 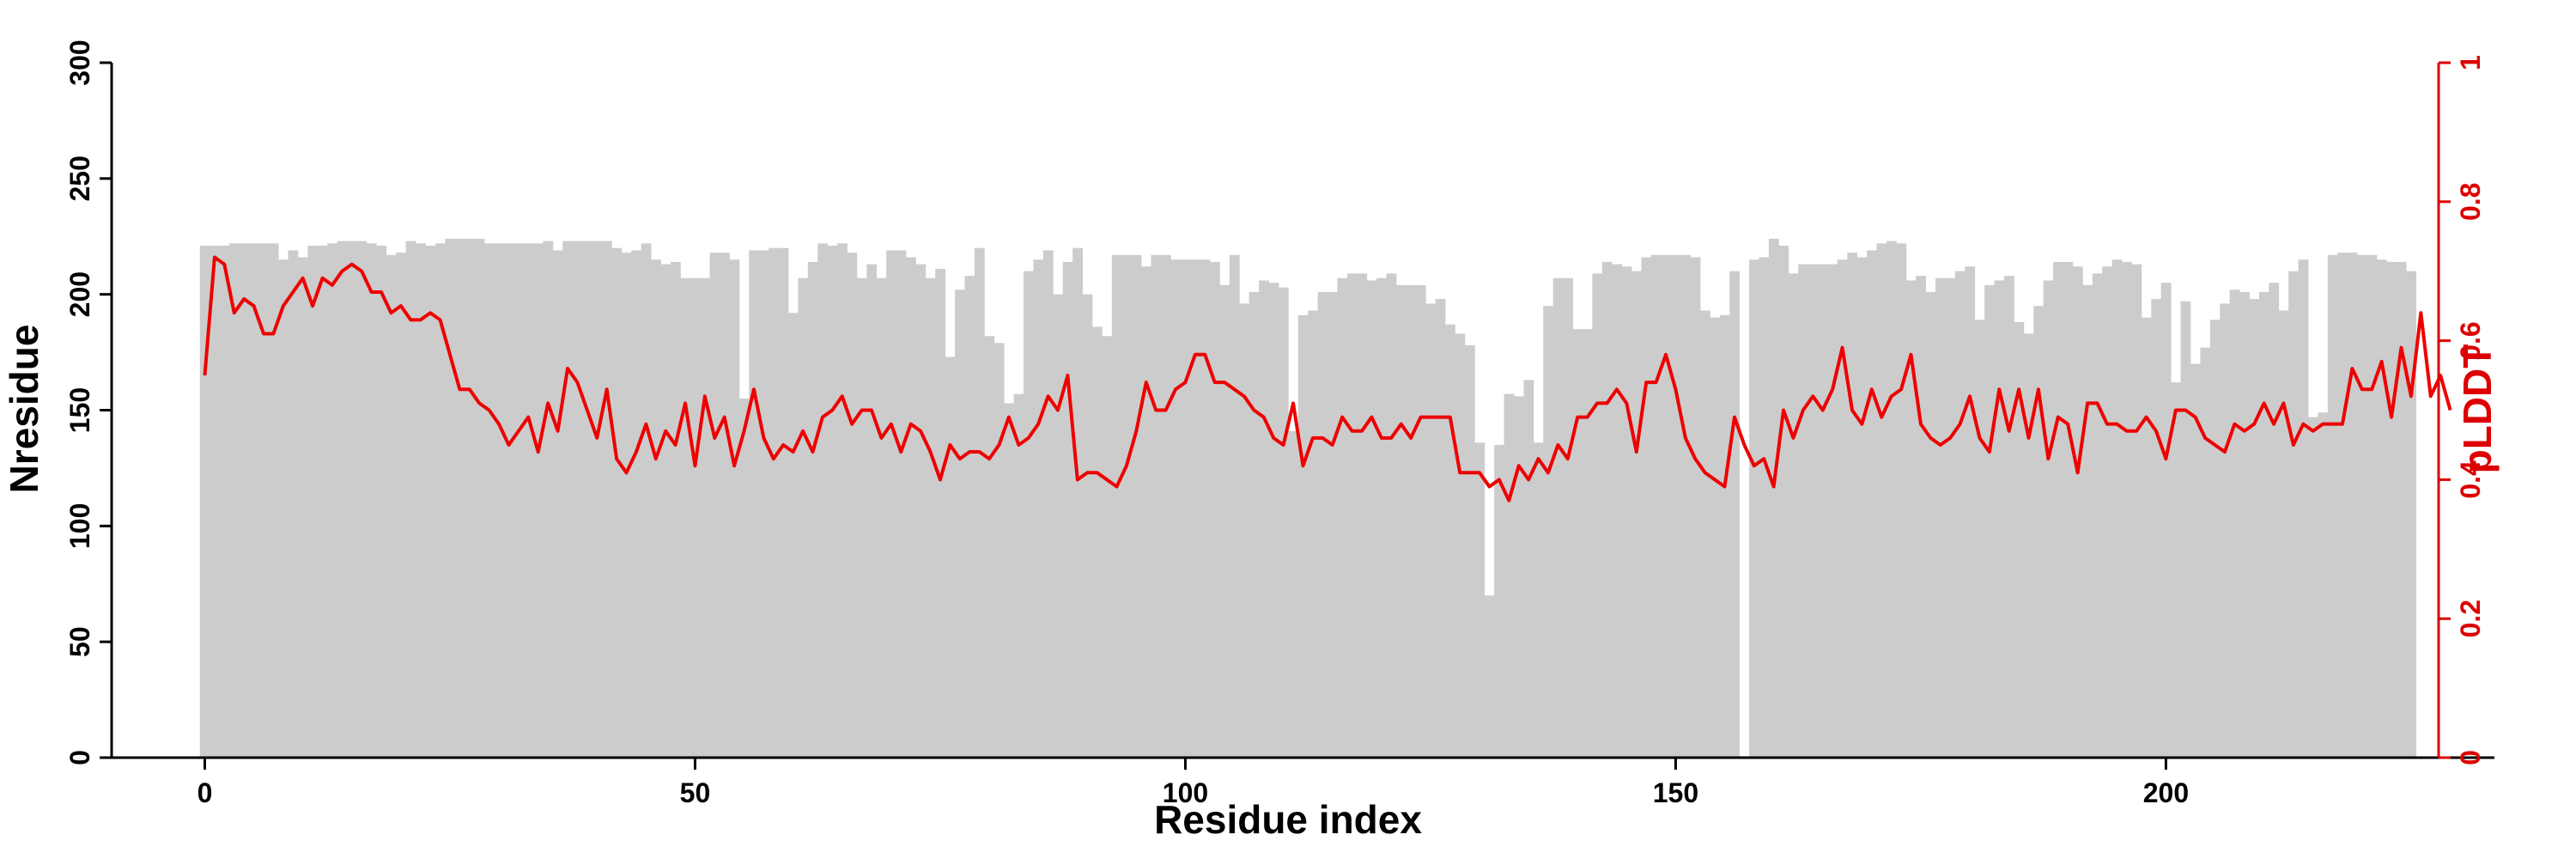 What do you see at coordinates (695, 793) in the screenshot?
I see `x-tick-label: 50` at bounding box center [695, 793].